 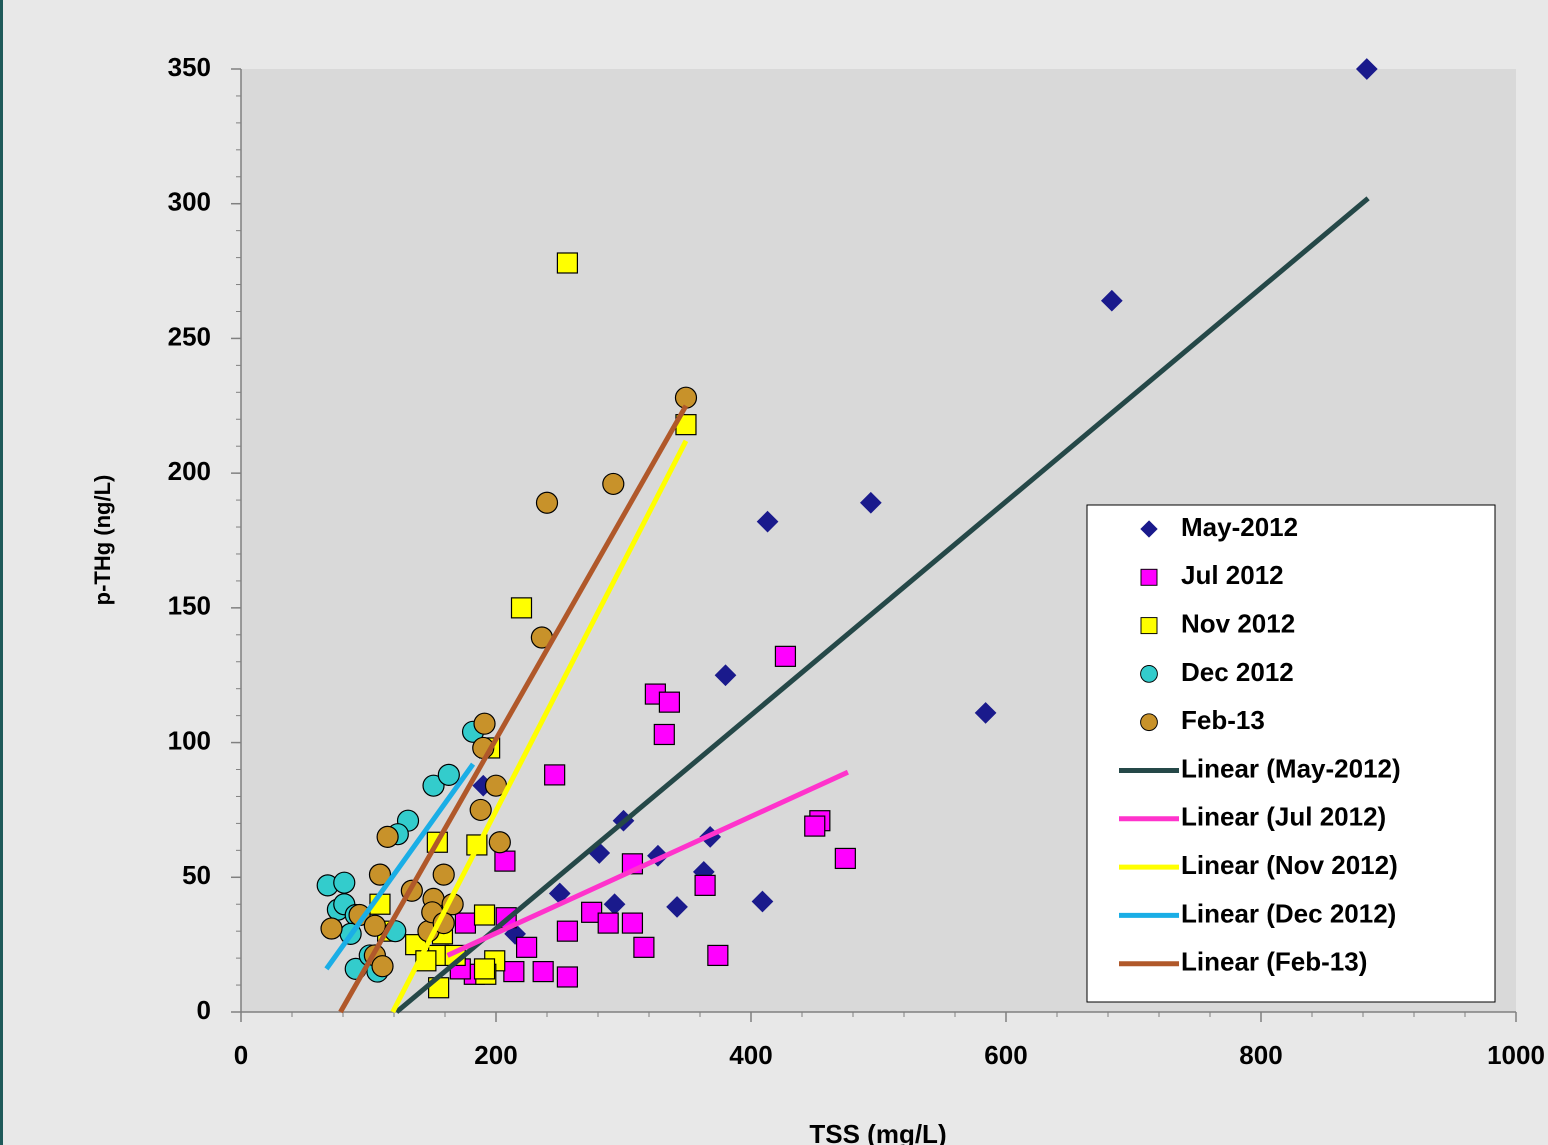 I want to click on y-tick-label: 150, so click(x=189, y=606).